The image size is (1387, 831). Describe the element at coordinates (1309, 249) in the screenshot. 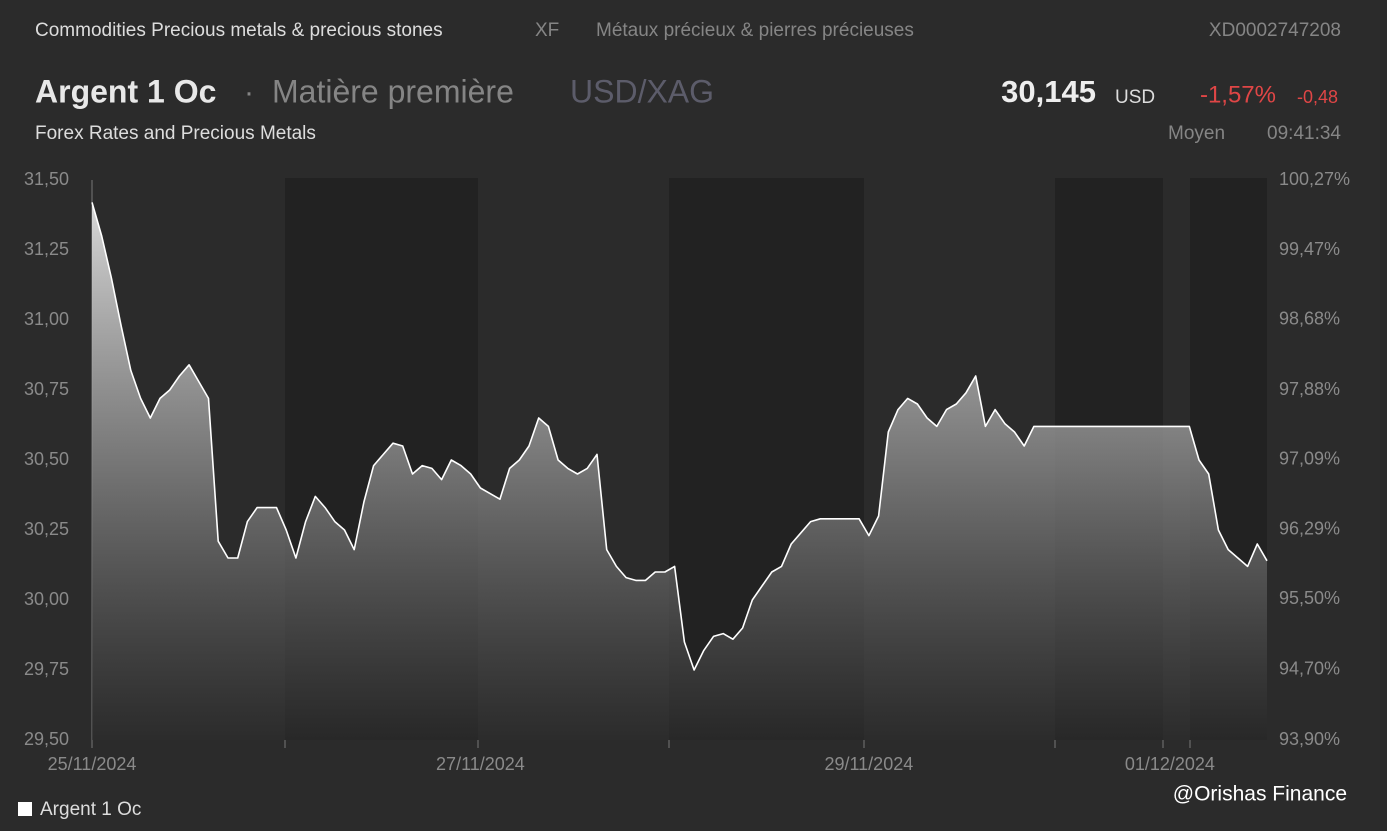

I see `y2-tick-label: 99,47%` at that location.